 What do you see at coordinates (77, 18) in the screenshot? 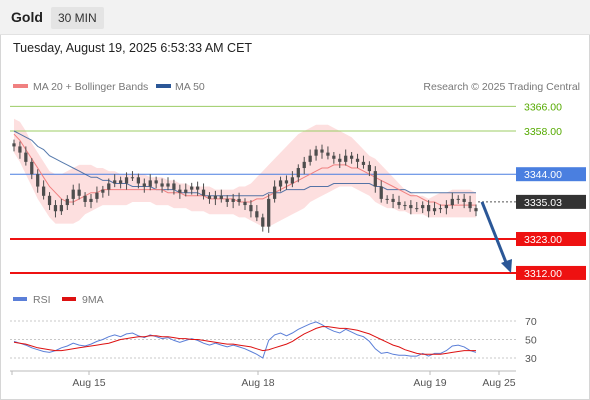
I see `timeframe-button: 30 MIN` at bounding box center [77, 18].